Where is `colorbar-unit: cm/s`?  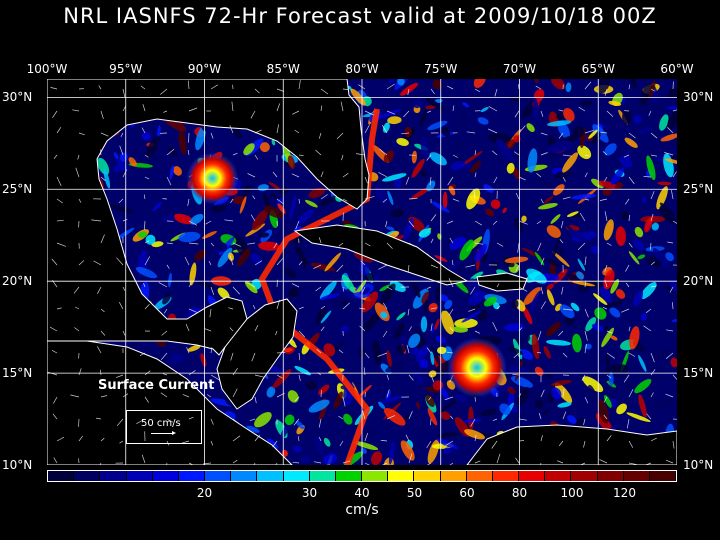
colorbar-unit: cm/s is located at coordinates (362, 510).